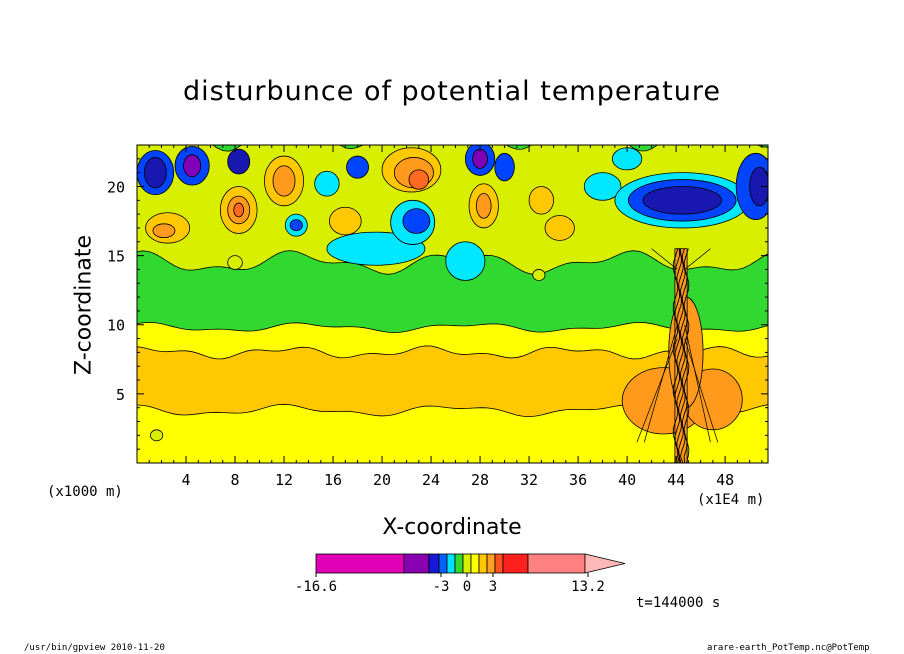 This screenshot has height=654, width=904. What do you see at coordinates (605, 563) in the screenshot?
I see `colorbar-arrow` at bounding box center [605, 563].